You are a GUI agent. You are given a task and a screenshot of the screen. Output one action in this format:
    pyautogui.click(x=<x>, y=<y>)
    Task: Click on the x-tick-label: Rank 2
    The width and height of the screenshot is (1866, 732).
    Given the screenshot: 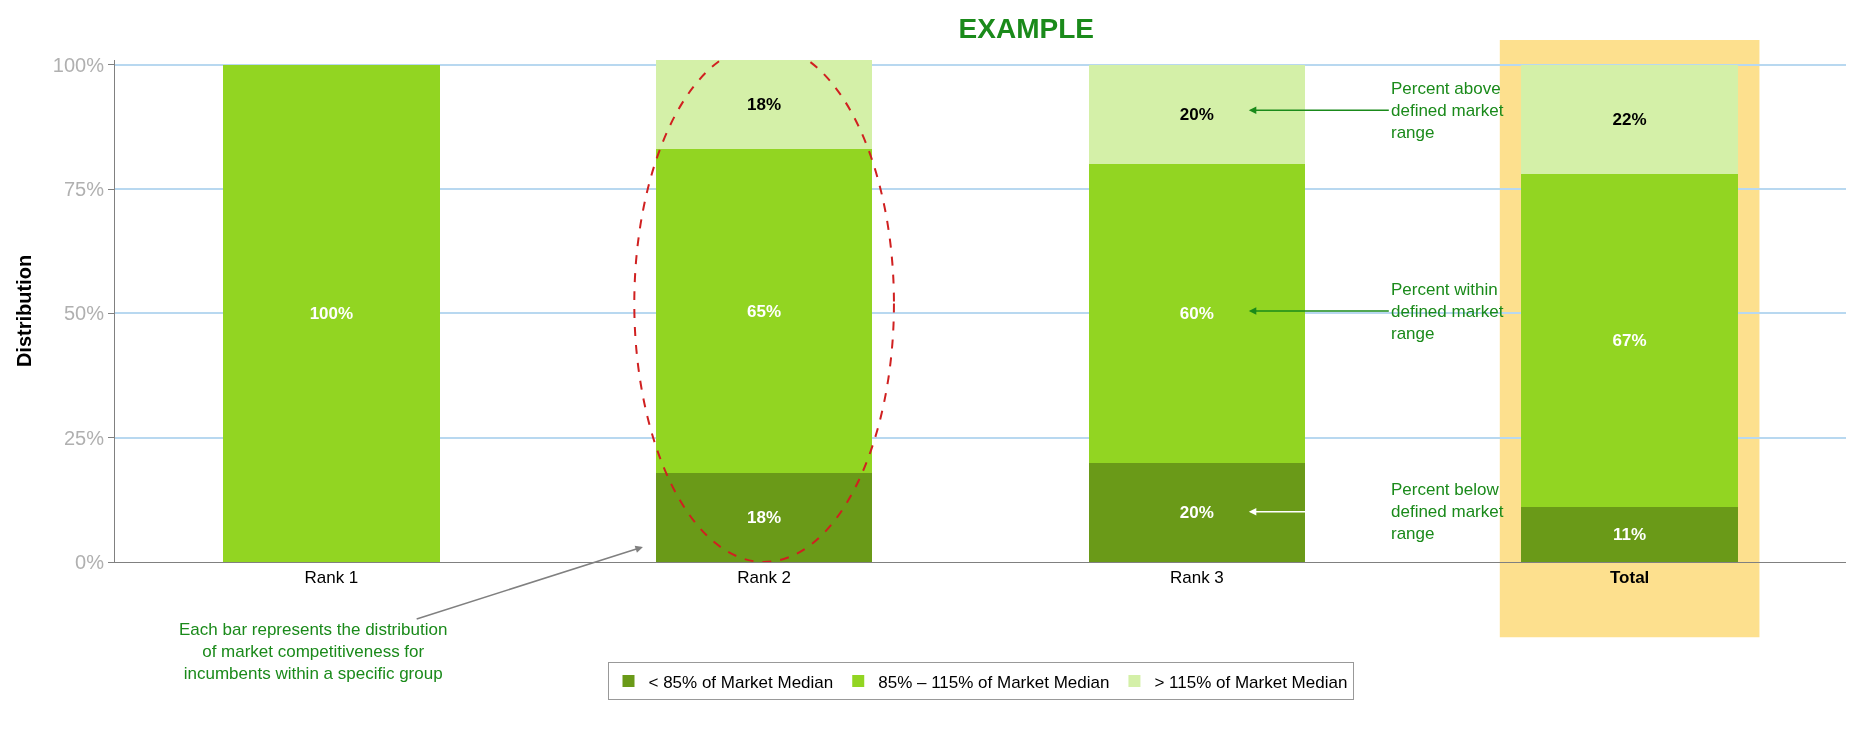 What is the action you would take?
    pyautogui.click(x=764, y=578)
    